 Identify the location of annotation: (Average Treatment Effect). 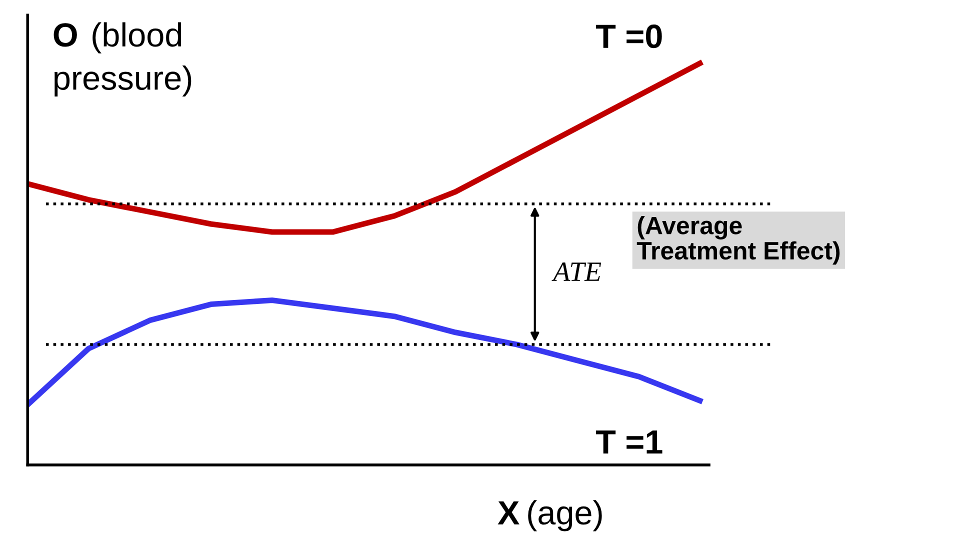
(738, 240).